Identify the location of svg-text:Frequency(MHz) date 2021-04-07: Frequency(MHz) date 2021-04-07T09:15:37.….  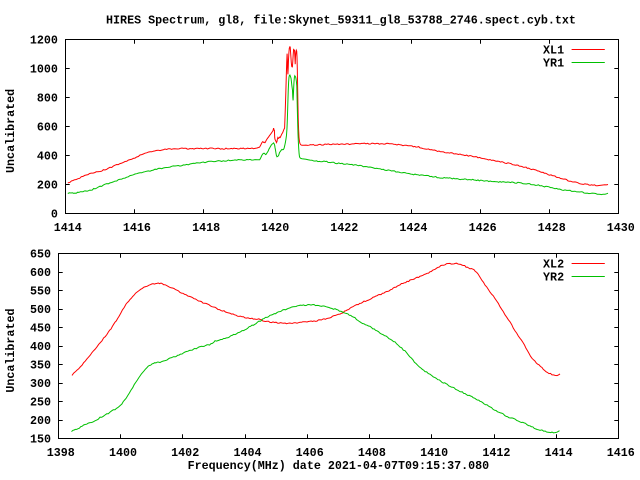
(339, 466).